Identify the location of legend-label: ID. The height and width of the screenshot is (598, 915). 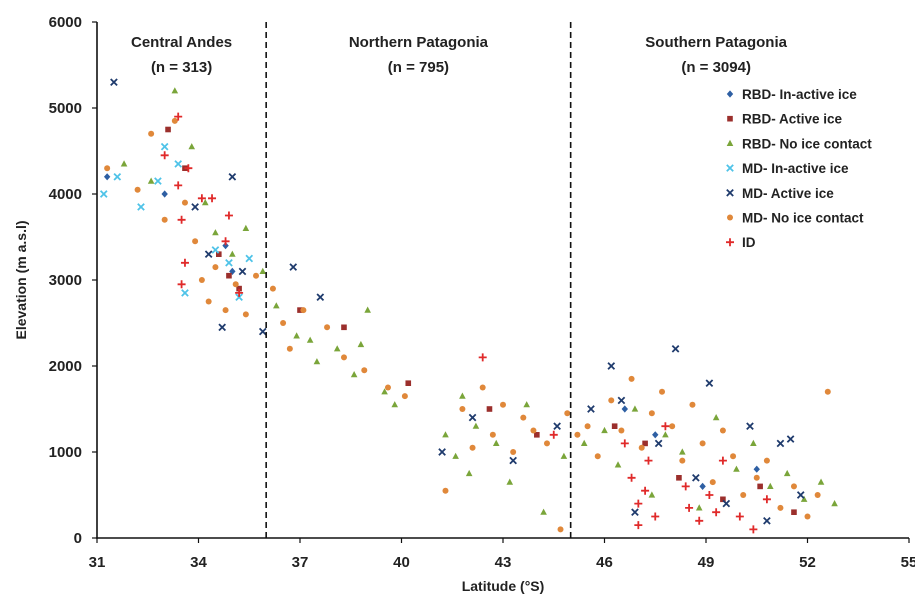
(749, 242).